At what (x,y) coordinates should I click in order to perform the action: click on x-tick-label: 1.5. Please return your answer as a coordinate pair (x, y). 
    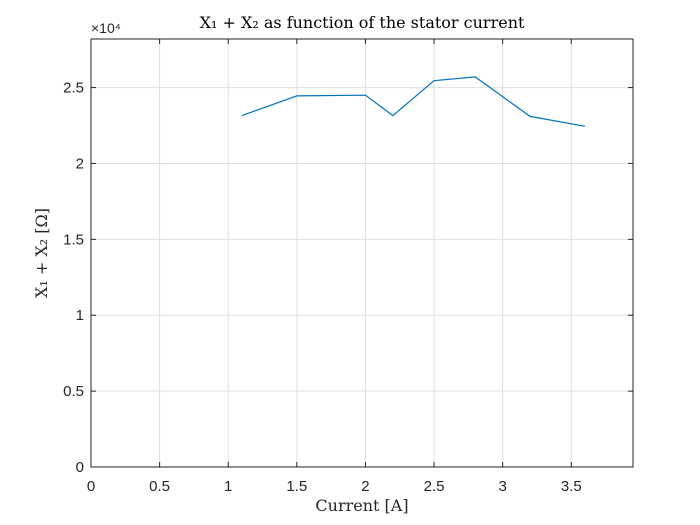
    Looking at the image, I should click on (296, 486).